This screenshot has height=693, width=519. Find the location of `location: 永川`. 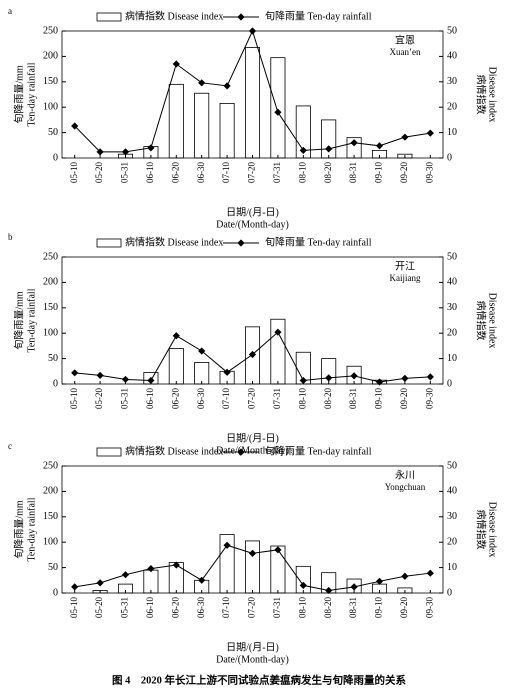

location: 永川 is located at coordinates (405, 474).